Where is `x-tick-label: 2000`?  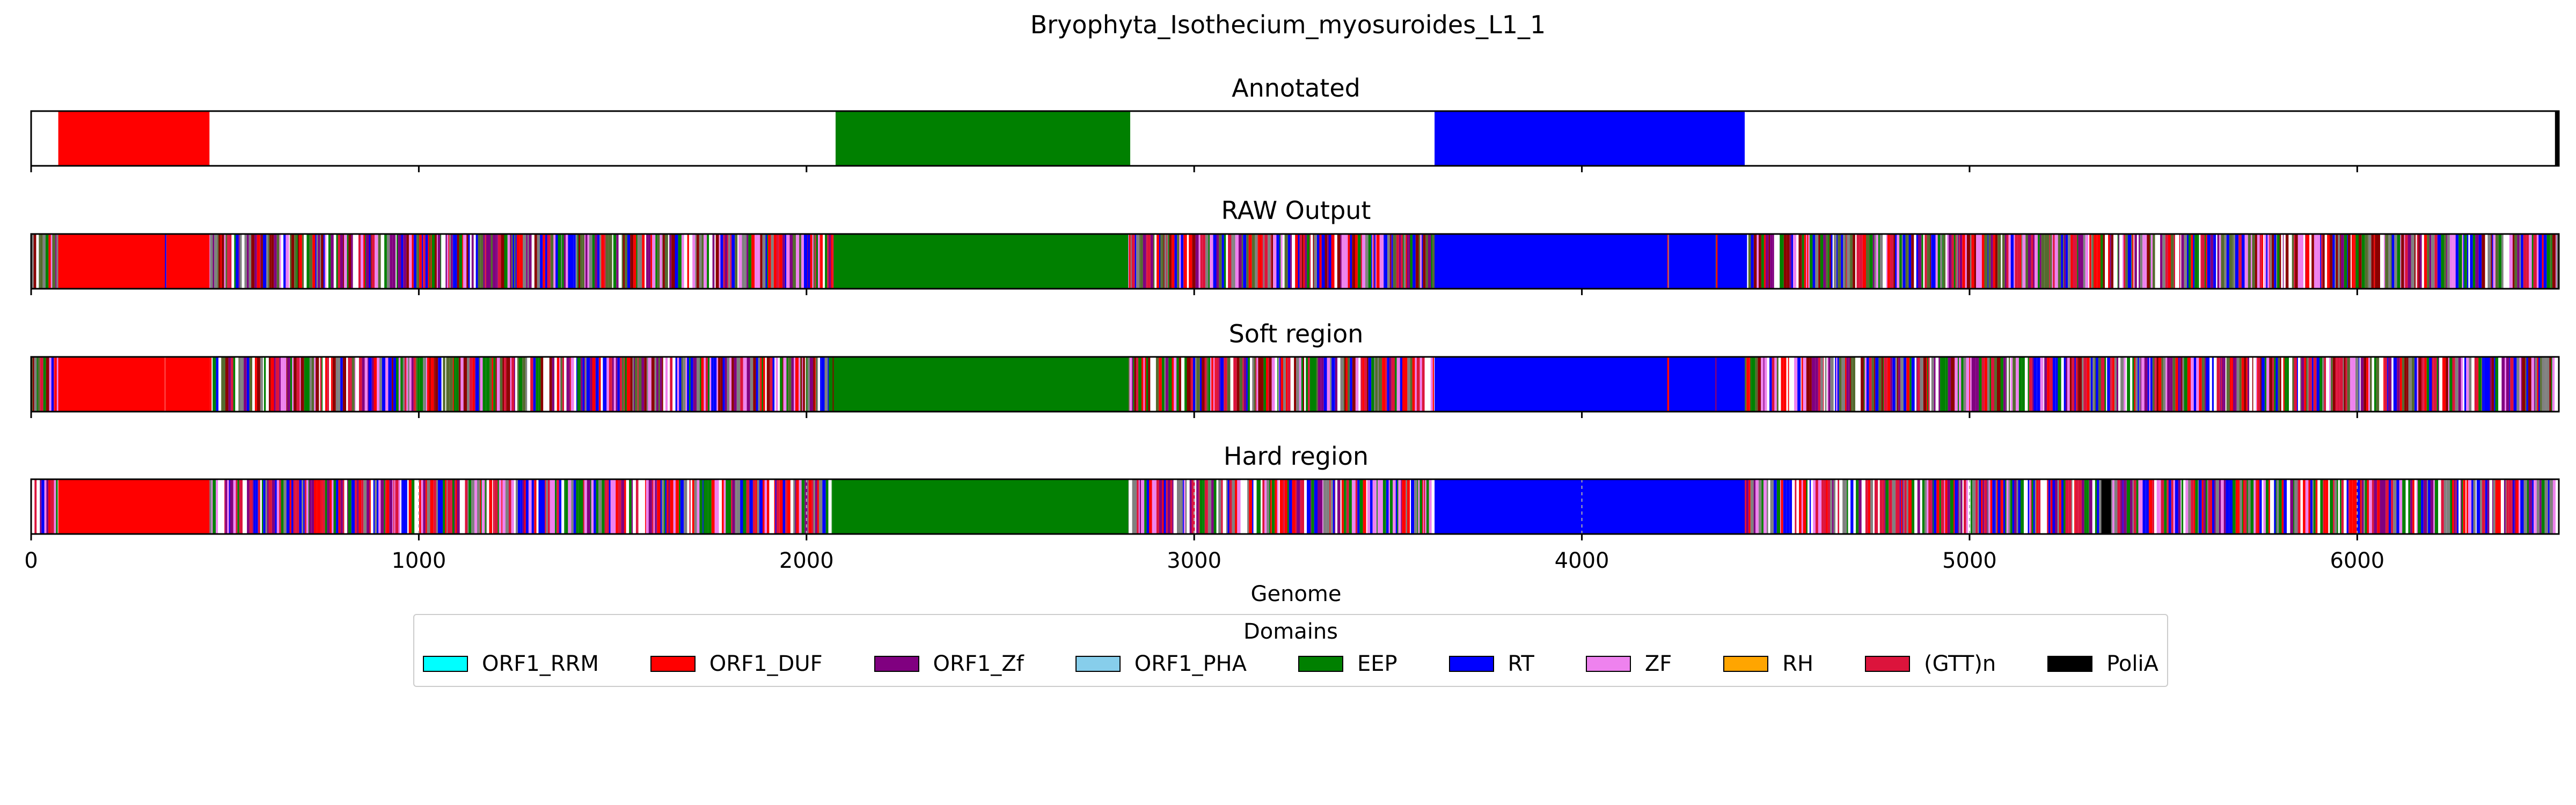 x-tick-label: 2000 is located at coordinates (806, 560).